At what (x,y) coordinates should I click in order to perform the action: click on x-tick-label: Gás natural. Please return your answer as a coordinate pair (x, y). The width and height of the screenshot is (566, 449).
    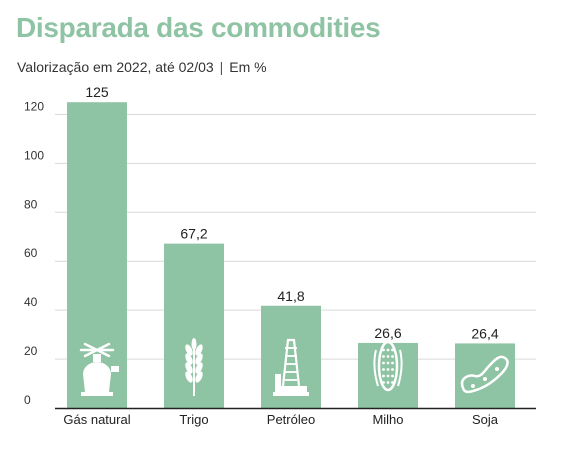
    Looking at the image, I should click on (96, 419).